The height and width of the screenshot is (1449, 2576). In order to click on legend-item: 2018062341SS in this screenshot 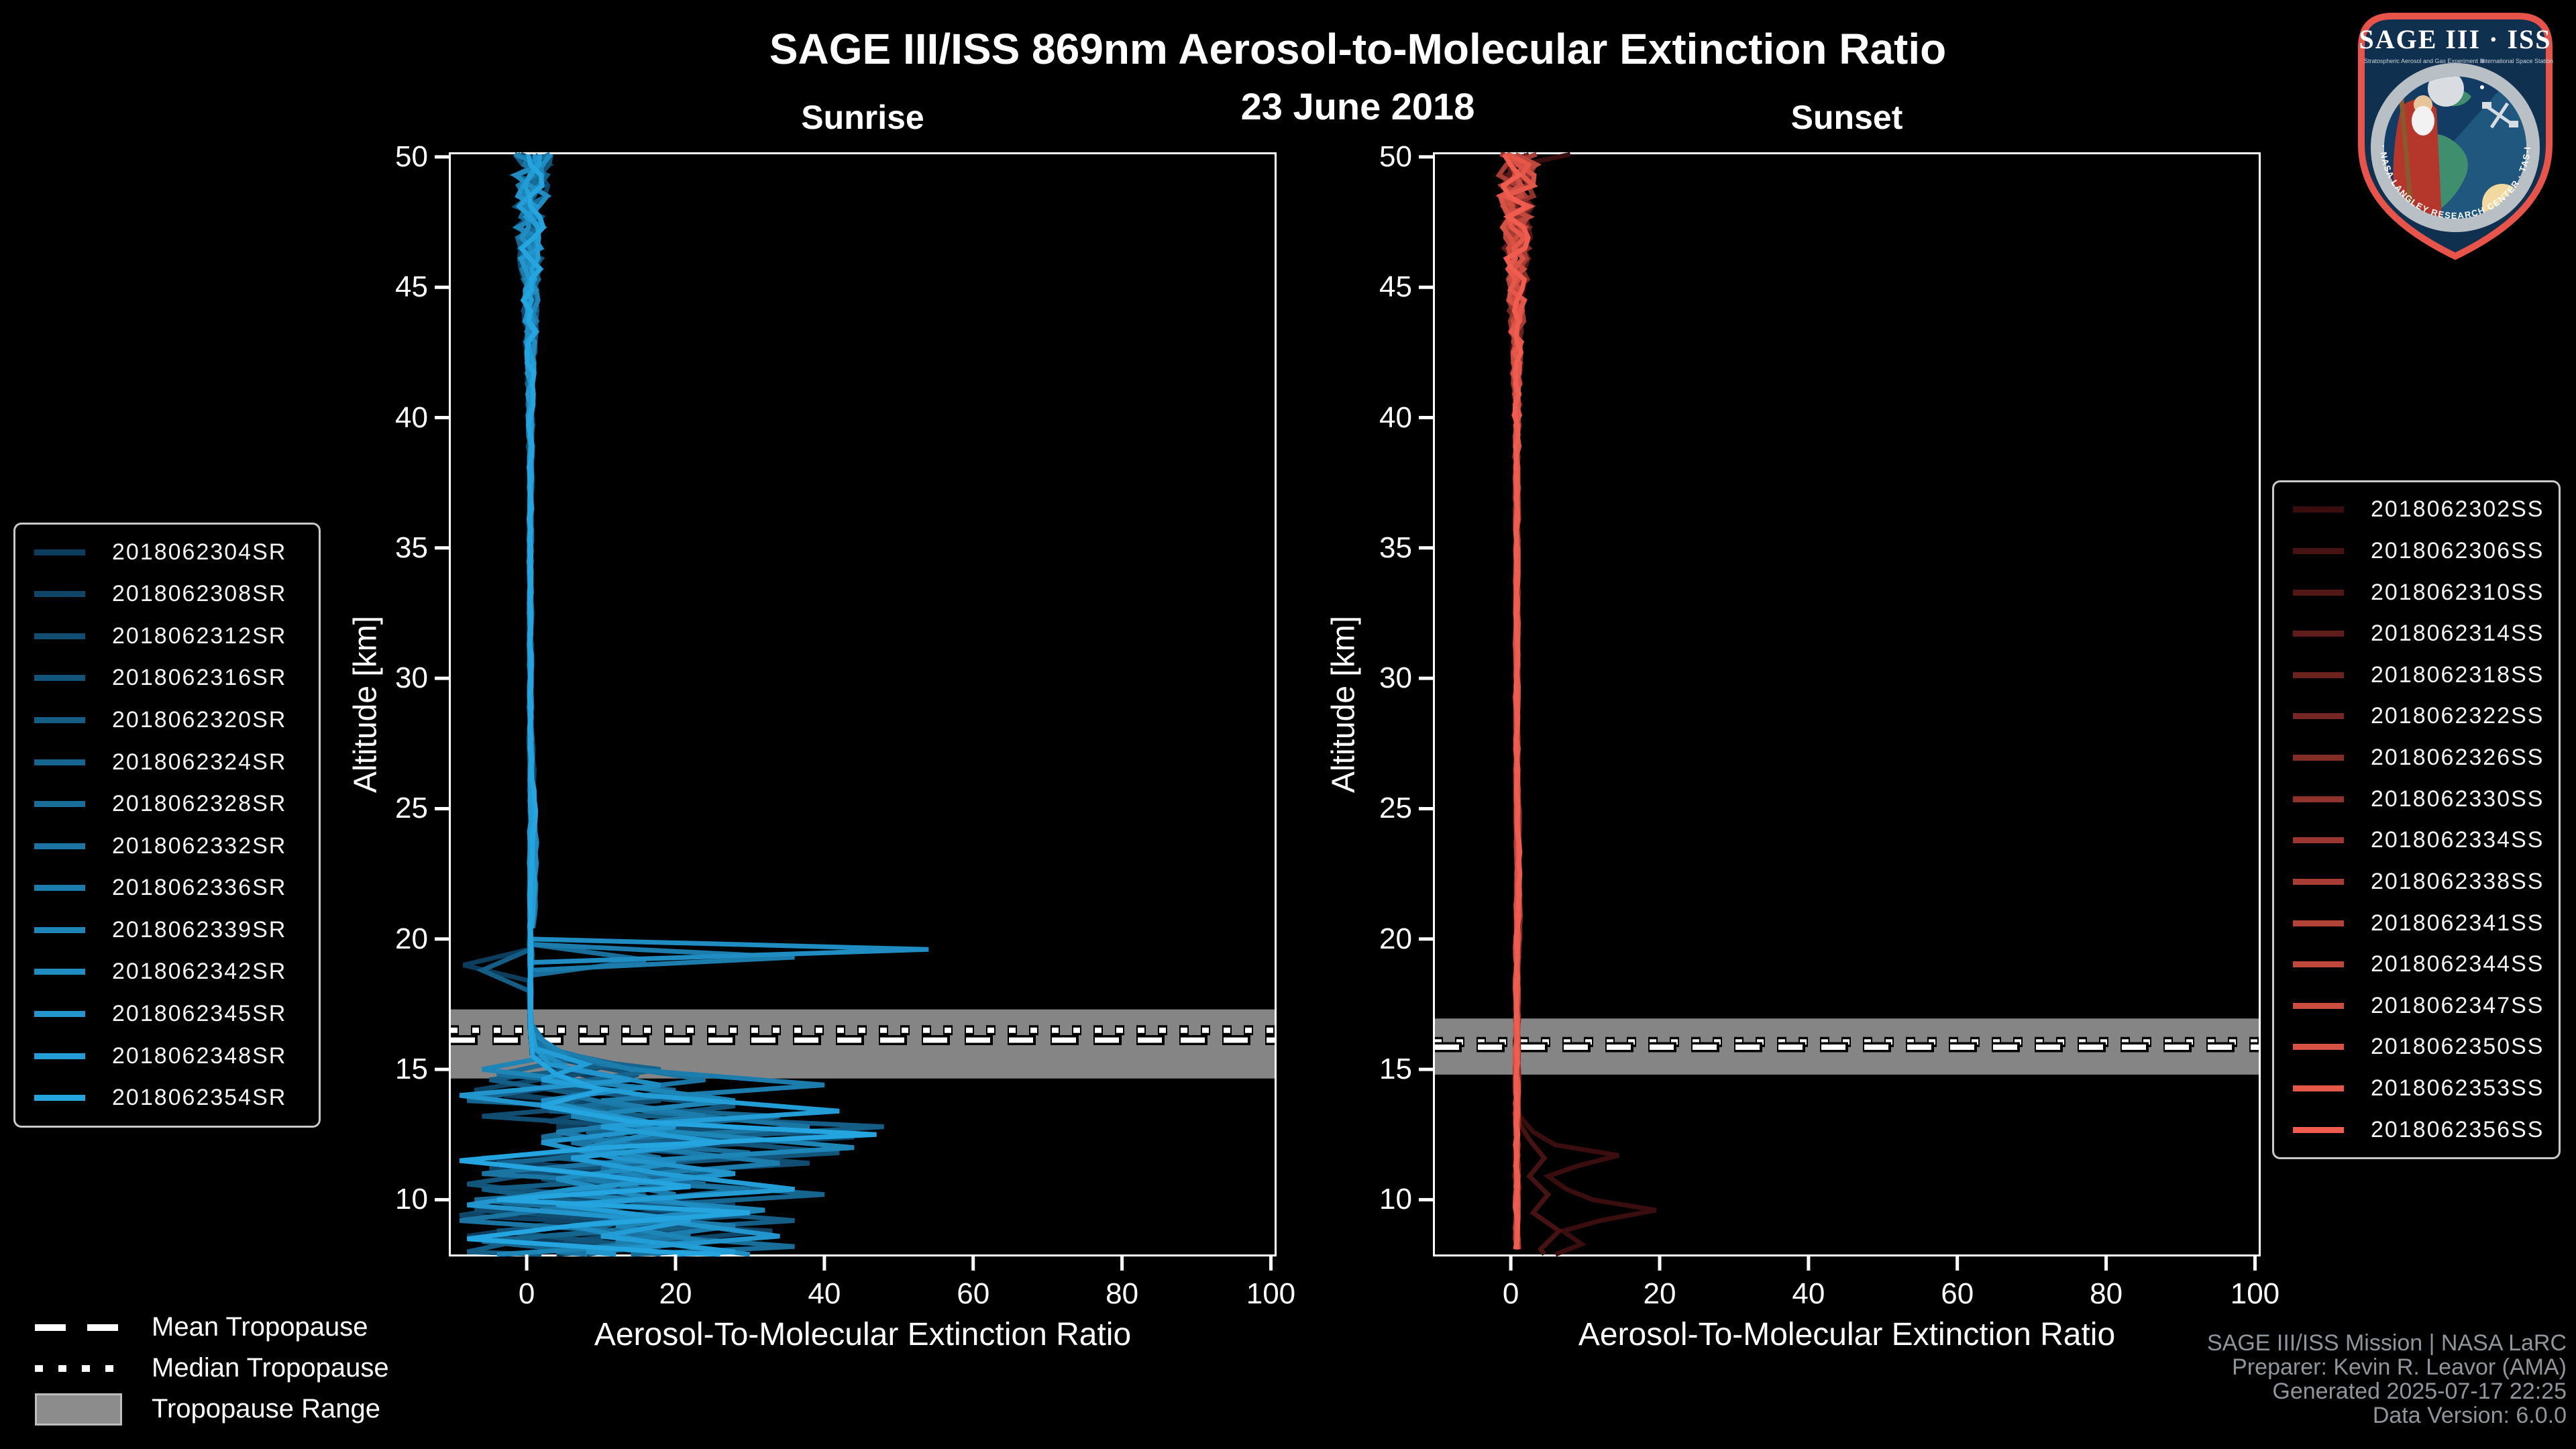, I will do `click(2416, 923)`.